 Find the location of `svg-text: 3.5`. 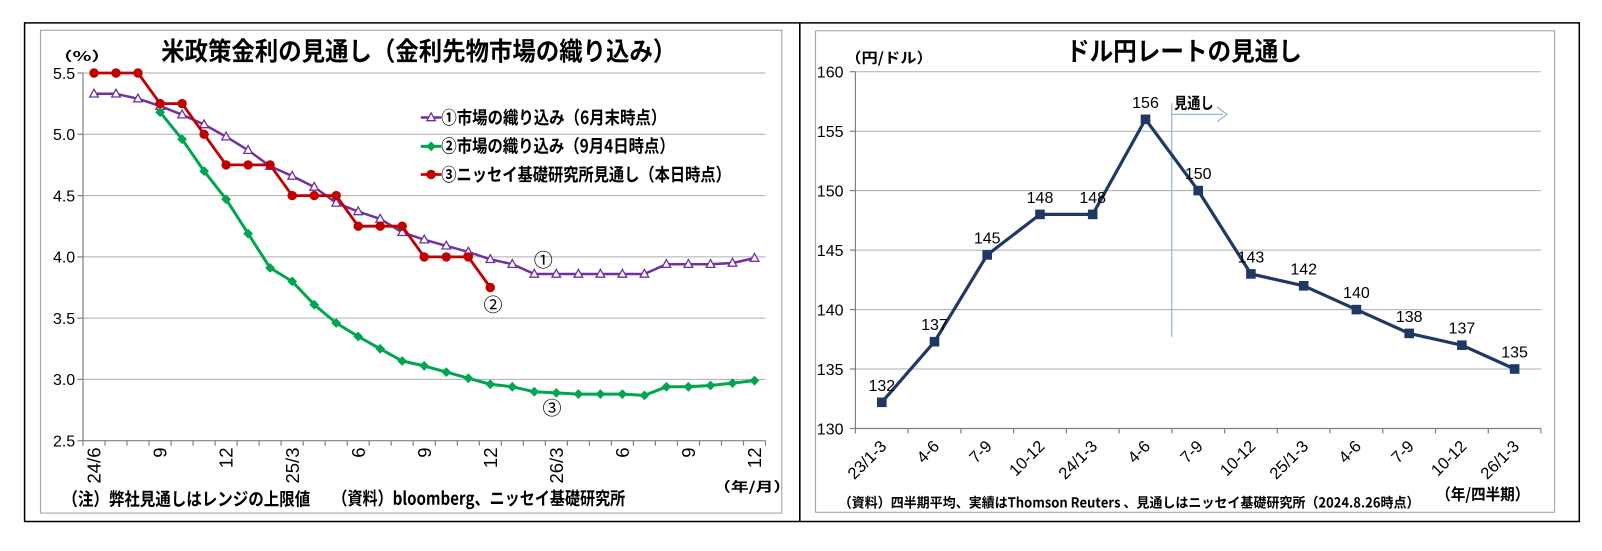

svg-text: 3.5 is located at coordinates (64, 319).